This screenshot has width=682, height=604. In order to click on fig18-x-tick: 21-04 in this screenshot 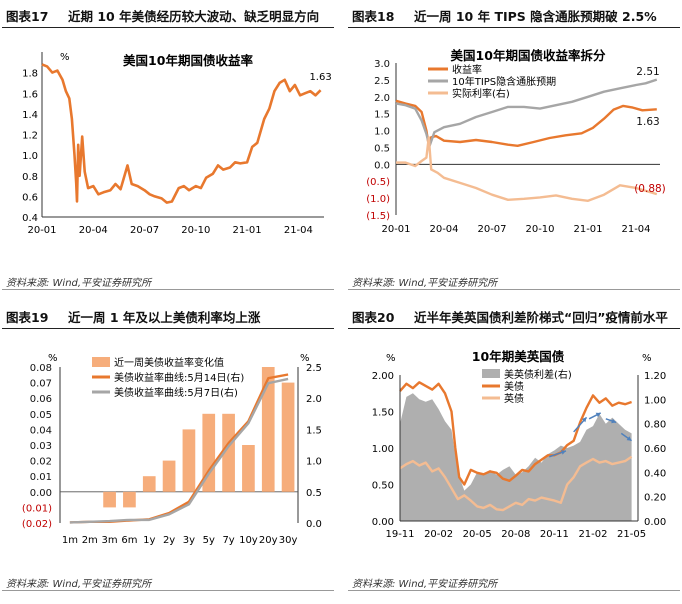, I will do `click(635, 229)`.